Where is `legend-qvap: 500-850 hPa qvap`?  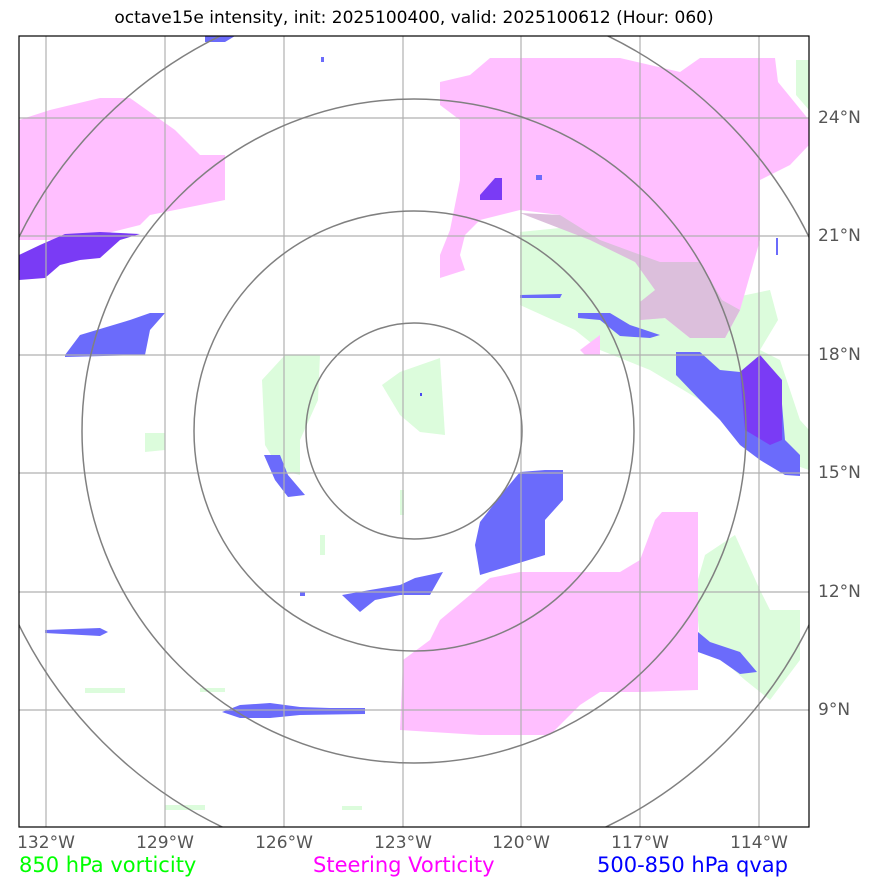 legend-qvap: 500-850 hPa qvap is located at coordinates (692, 865).